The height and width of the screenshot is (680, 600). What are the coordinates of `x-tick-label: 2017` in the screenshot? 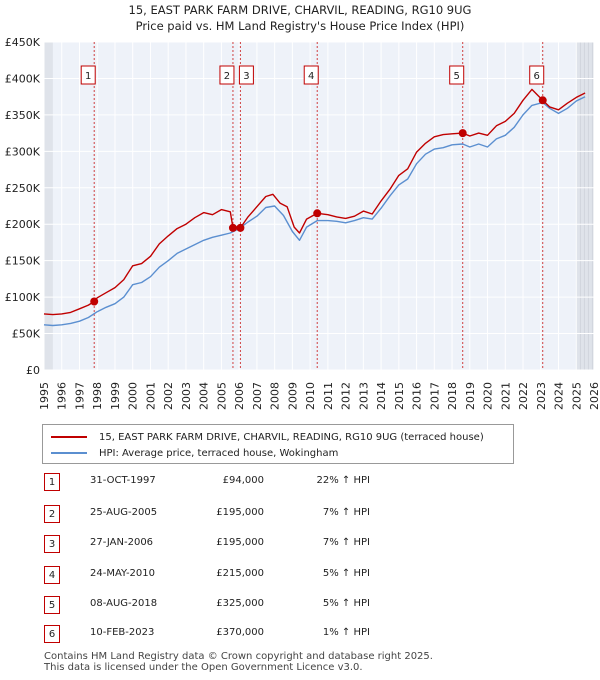 It's located at (434, 396).